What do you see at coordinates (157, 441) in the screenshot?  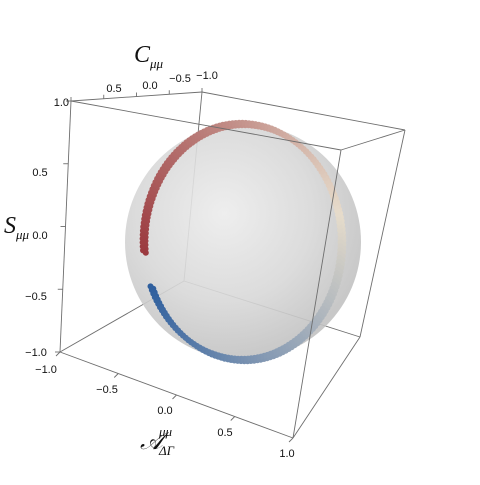 I see `axis-label-a: 𝒜 μμ ΔΓ` at bounding box center [157, 441].